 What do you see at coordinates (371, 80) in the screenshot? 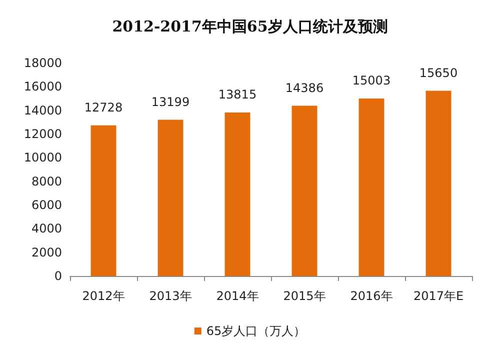
I see `data-label: 15003` at bounding box center [371, 80].